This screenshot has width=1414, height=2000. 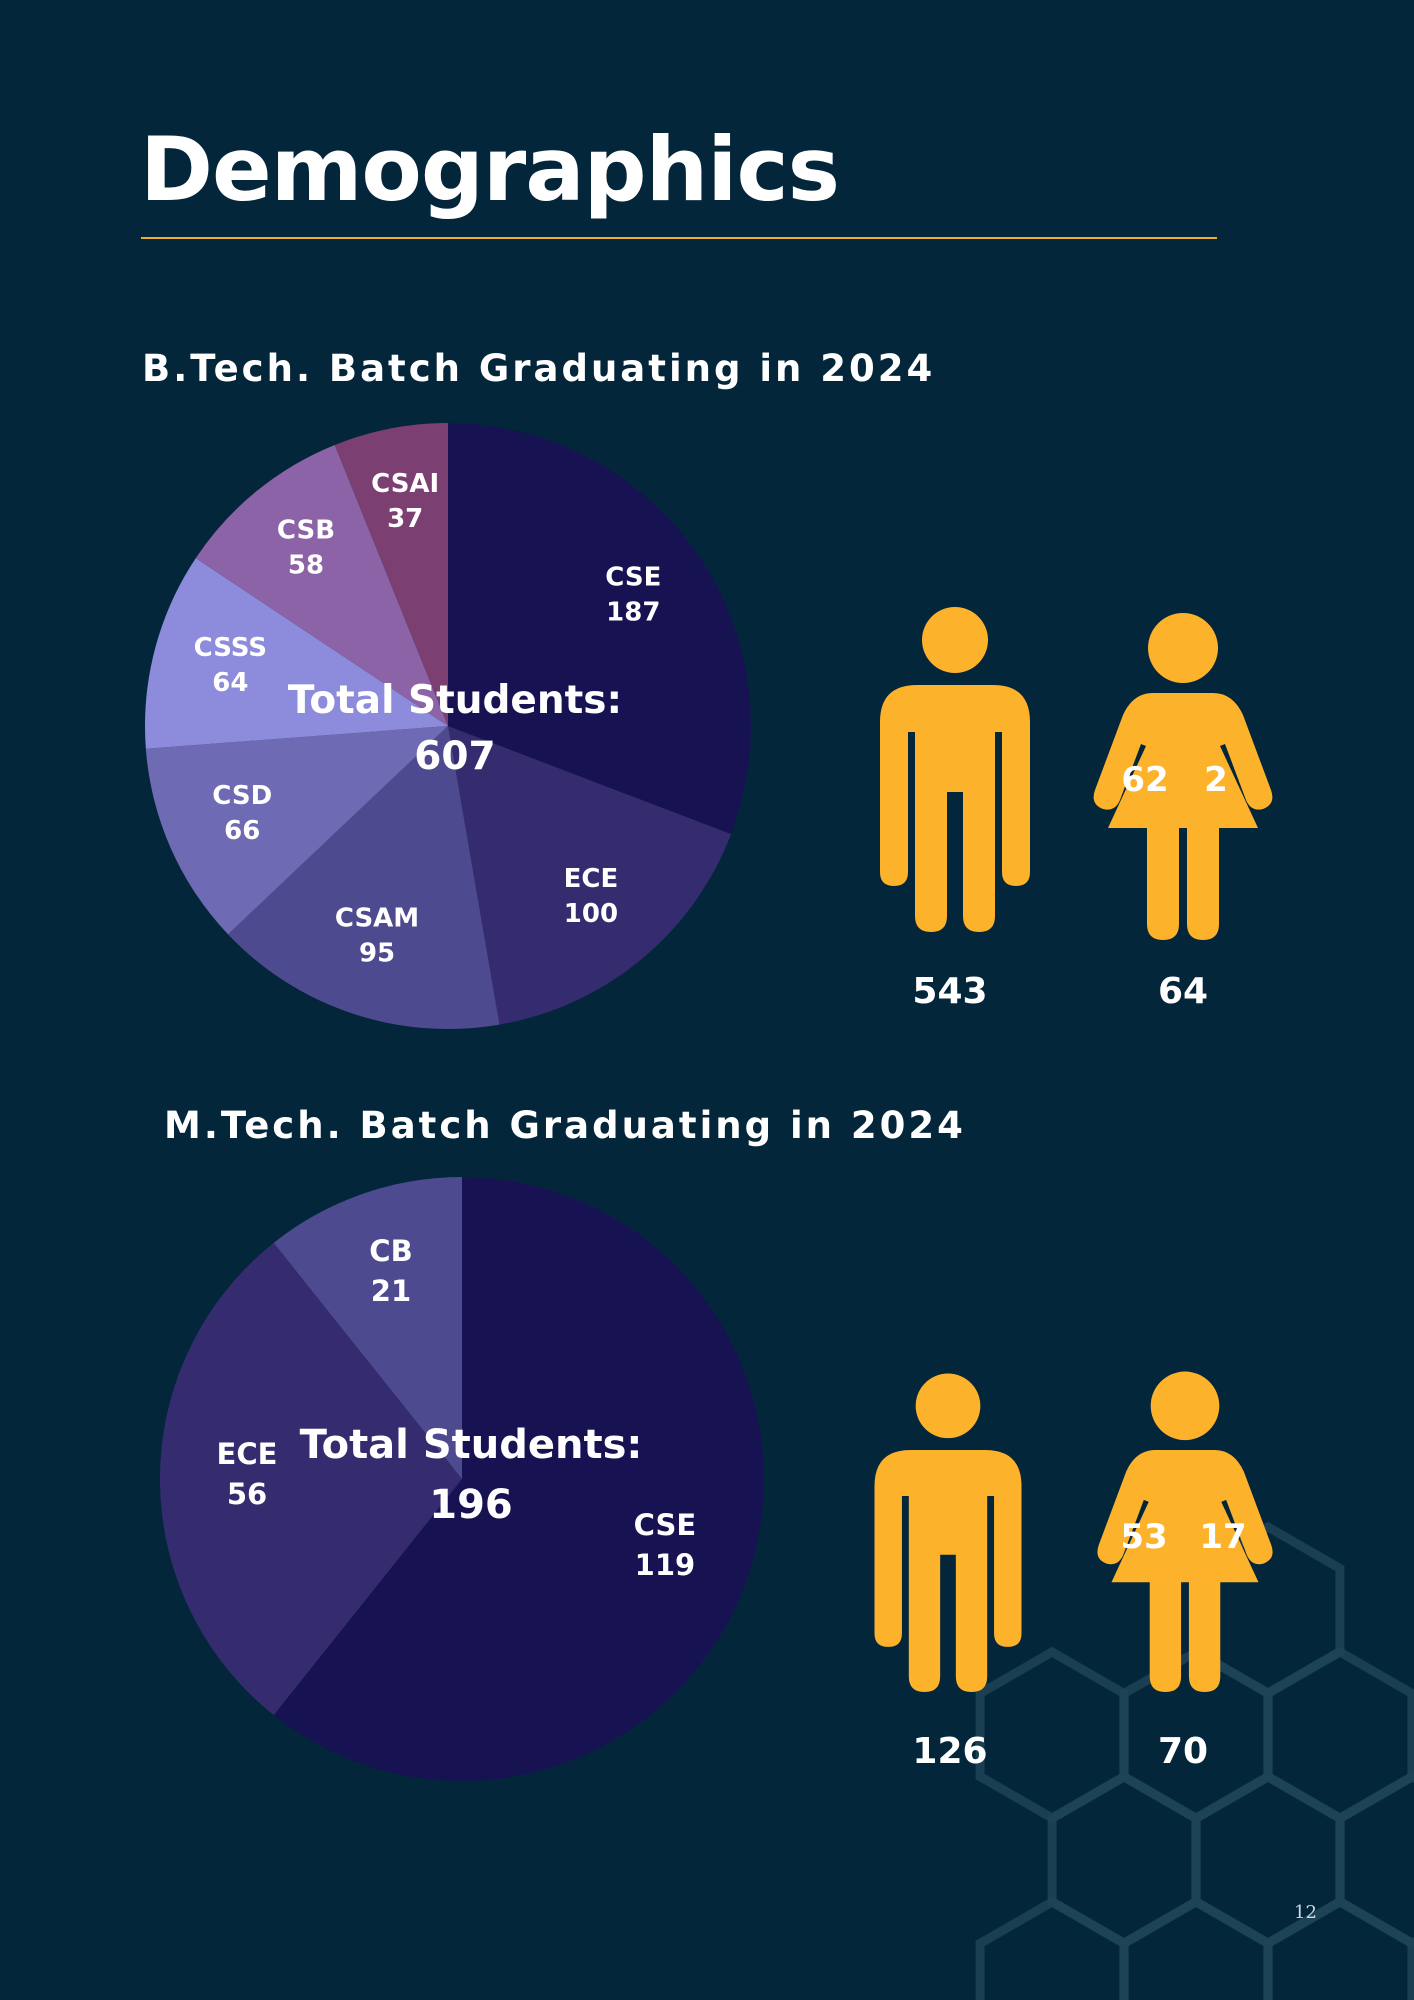 I want to click on pie-slice-csss, so click(x=296, y=653).